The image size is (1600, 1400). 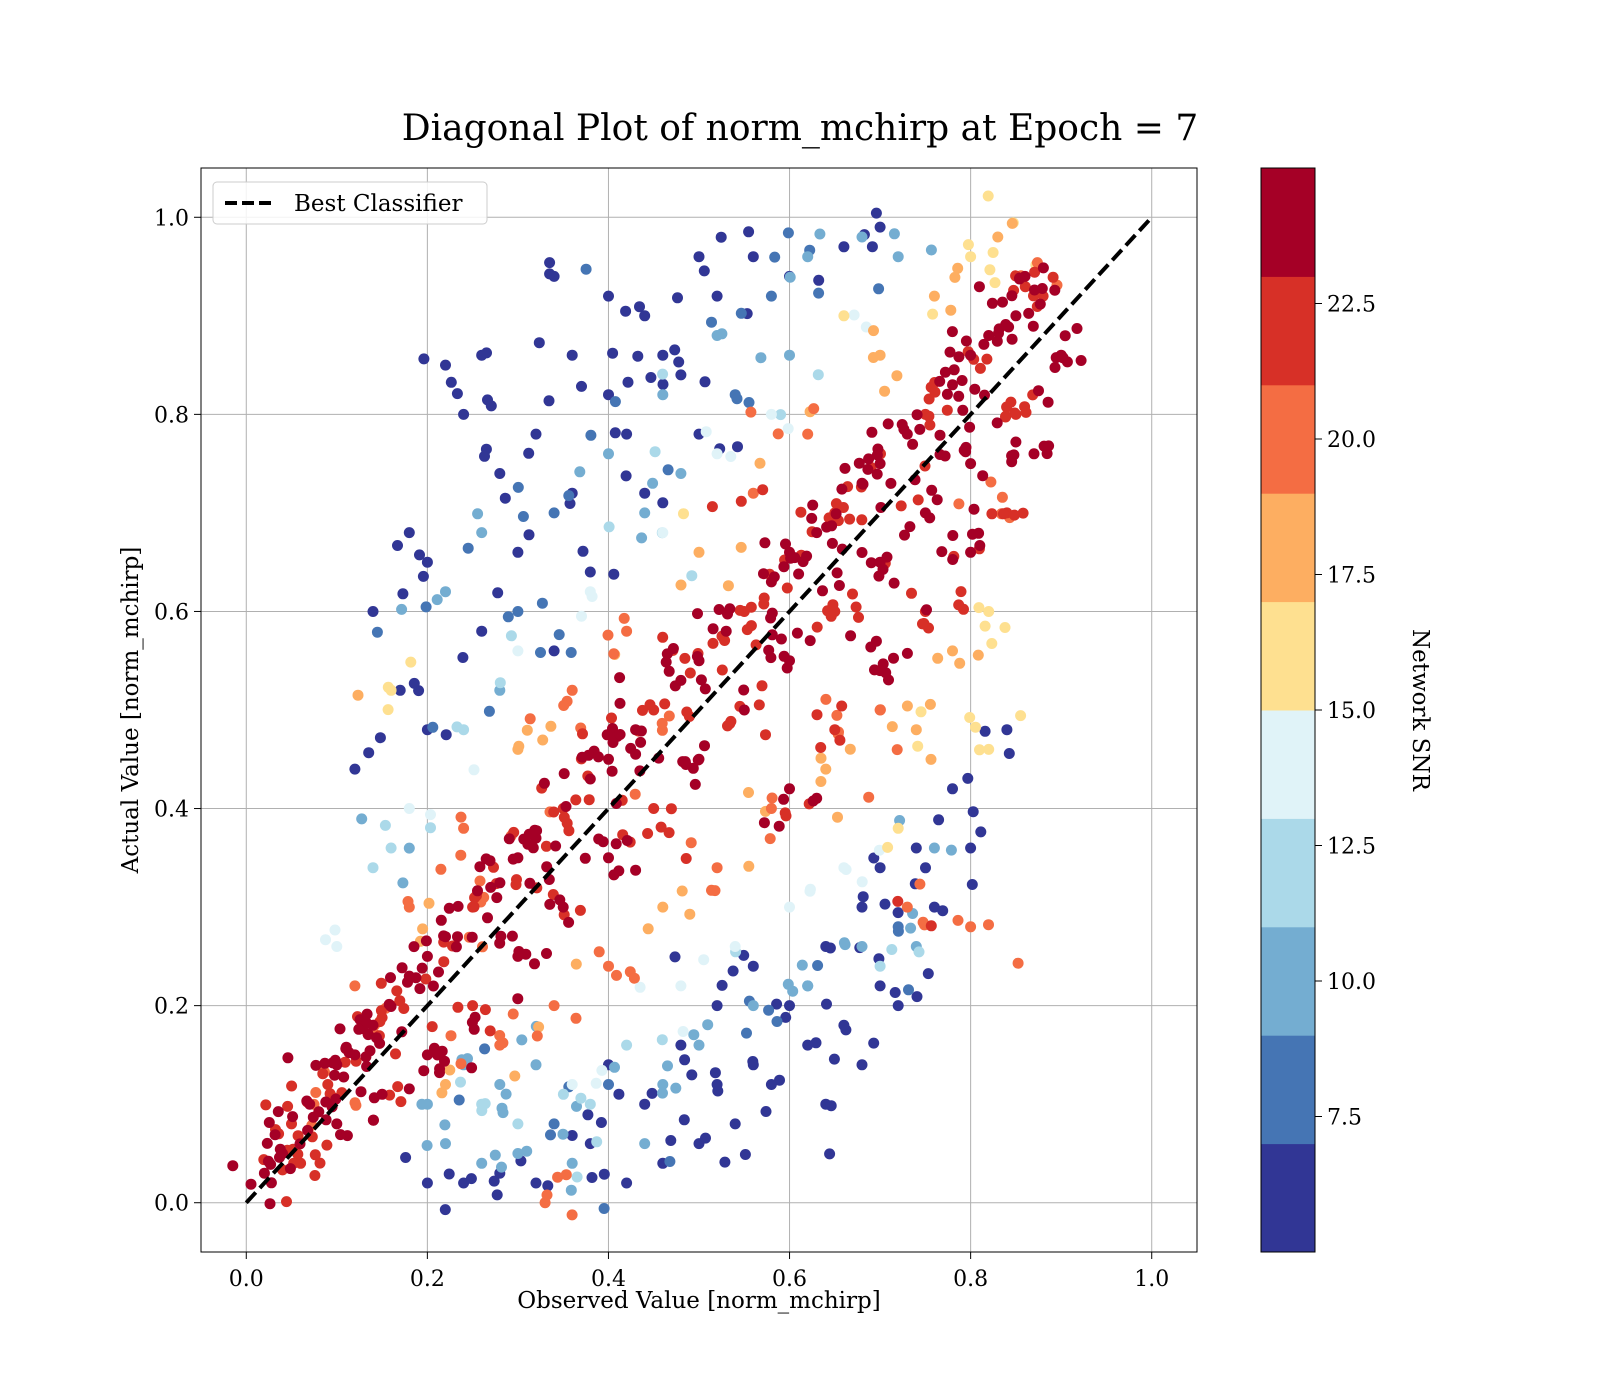 What do you see at coordinates (171, 1204) in the screenshot?
I see `y-tick-label: 0.0` at bounding box center [171, 1204].